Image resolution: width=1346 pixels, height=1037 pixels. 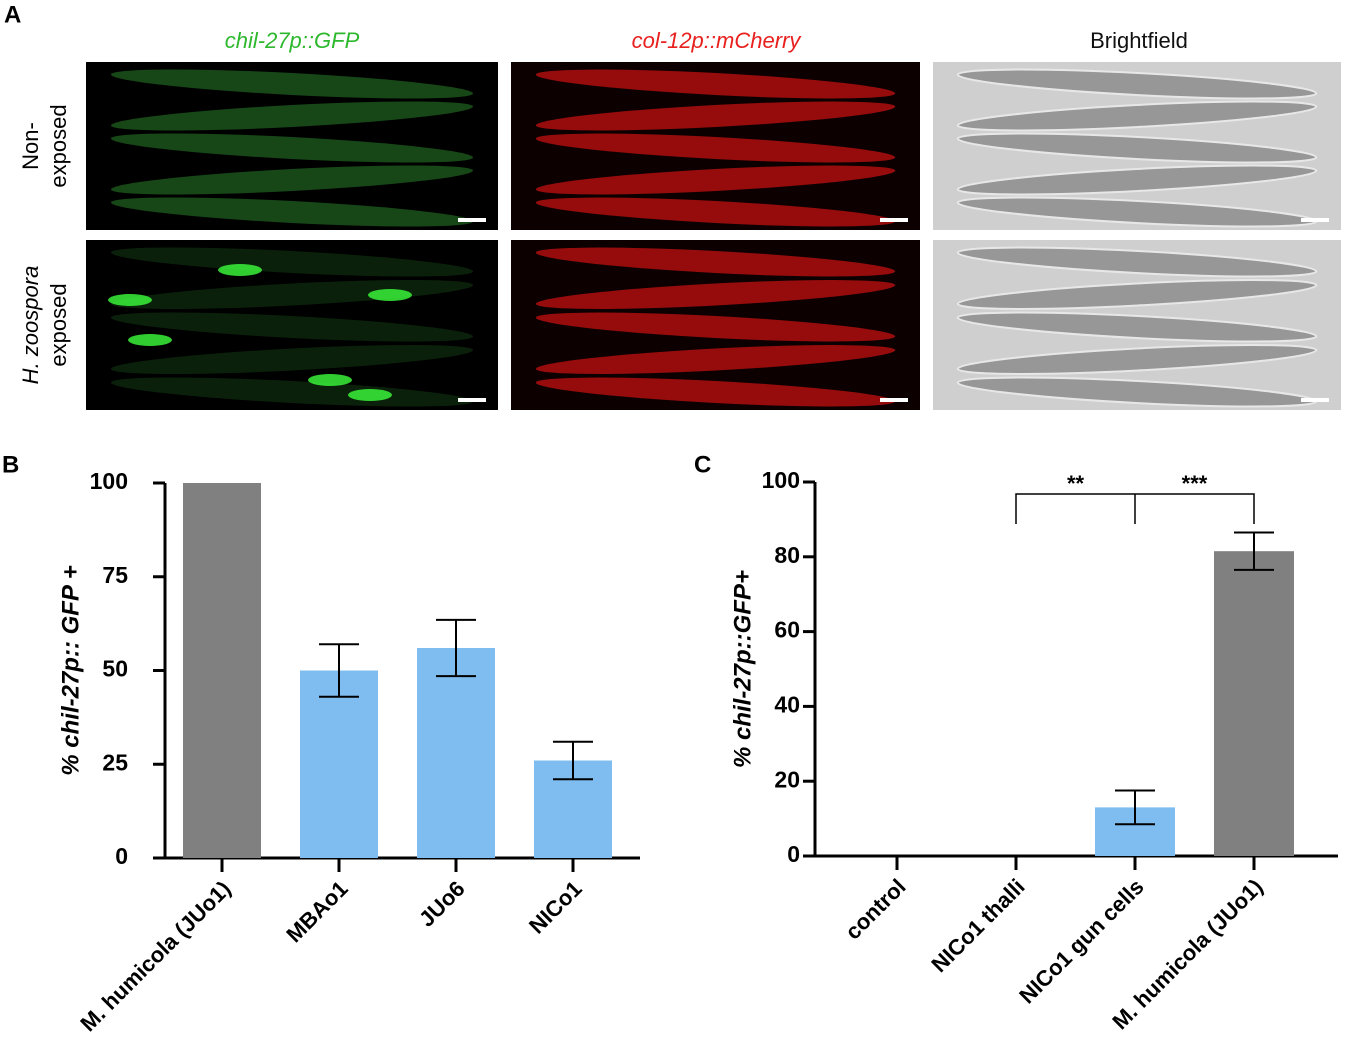 I want to click on row-label-line: H. zoospora, so click(x=30, y=325).